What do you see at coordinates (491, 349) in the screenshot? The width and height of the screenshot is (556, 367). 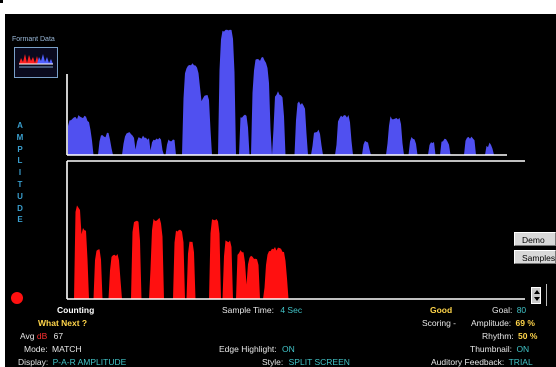 I see `thumbnail-setting-label: Thumbnail:` at bounding box center [491, 349].